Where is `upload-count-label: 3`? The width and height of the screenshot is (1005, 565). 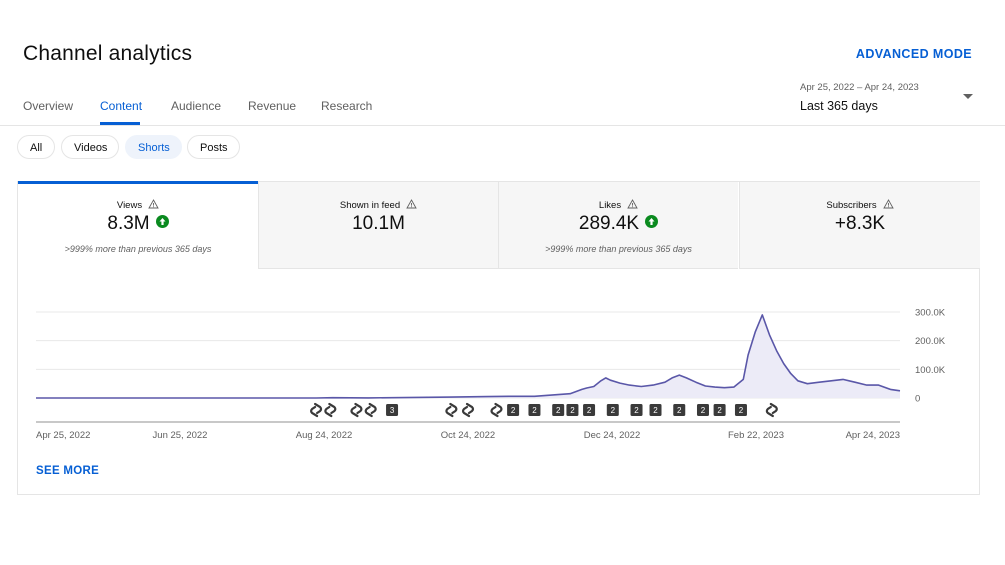
upload-count-label: 3 is located at coordinates (392, 410).